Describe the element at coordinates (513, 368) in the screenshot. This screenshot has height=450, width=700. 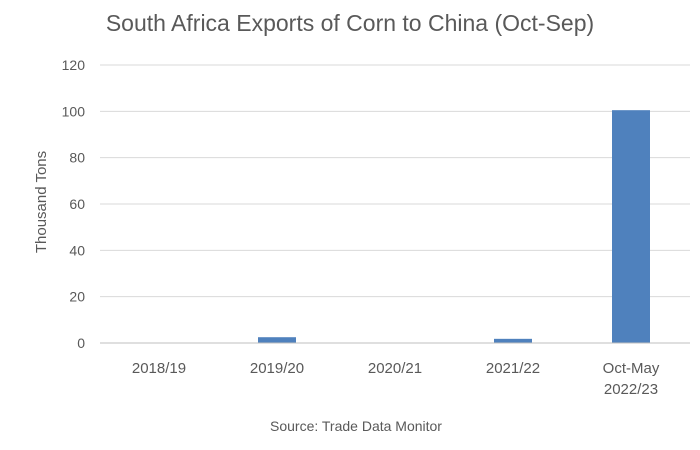
I see `x-tick-label: 2021/22` at that location.